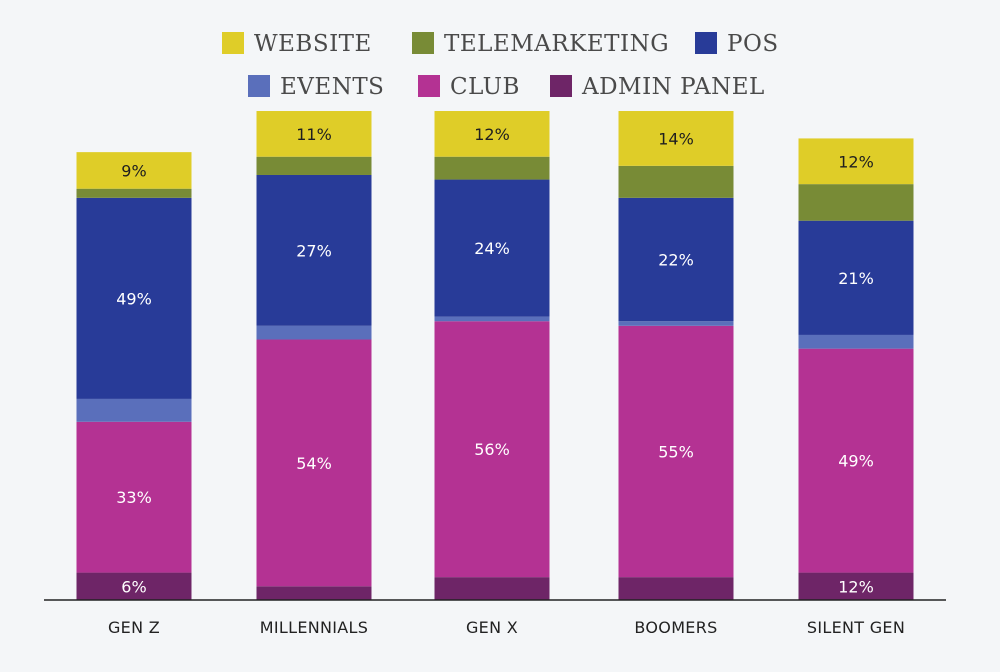  I want to click on legend-item-admin: ADMIN PANEL, so click(657, 87).